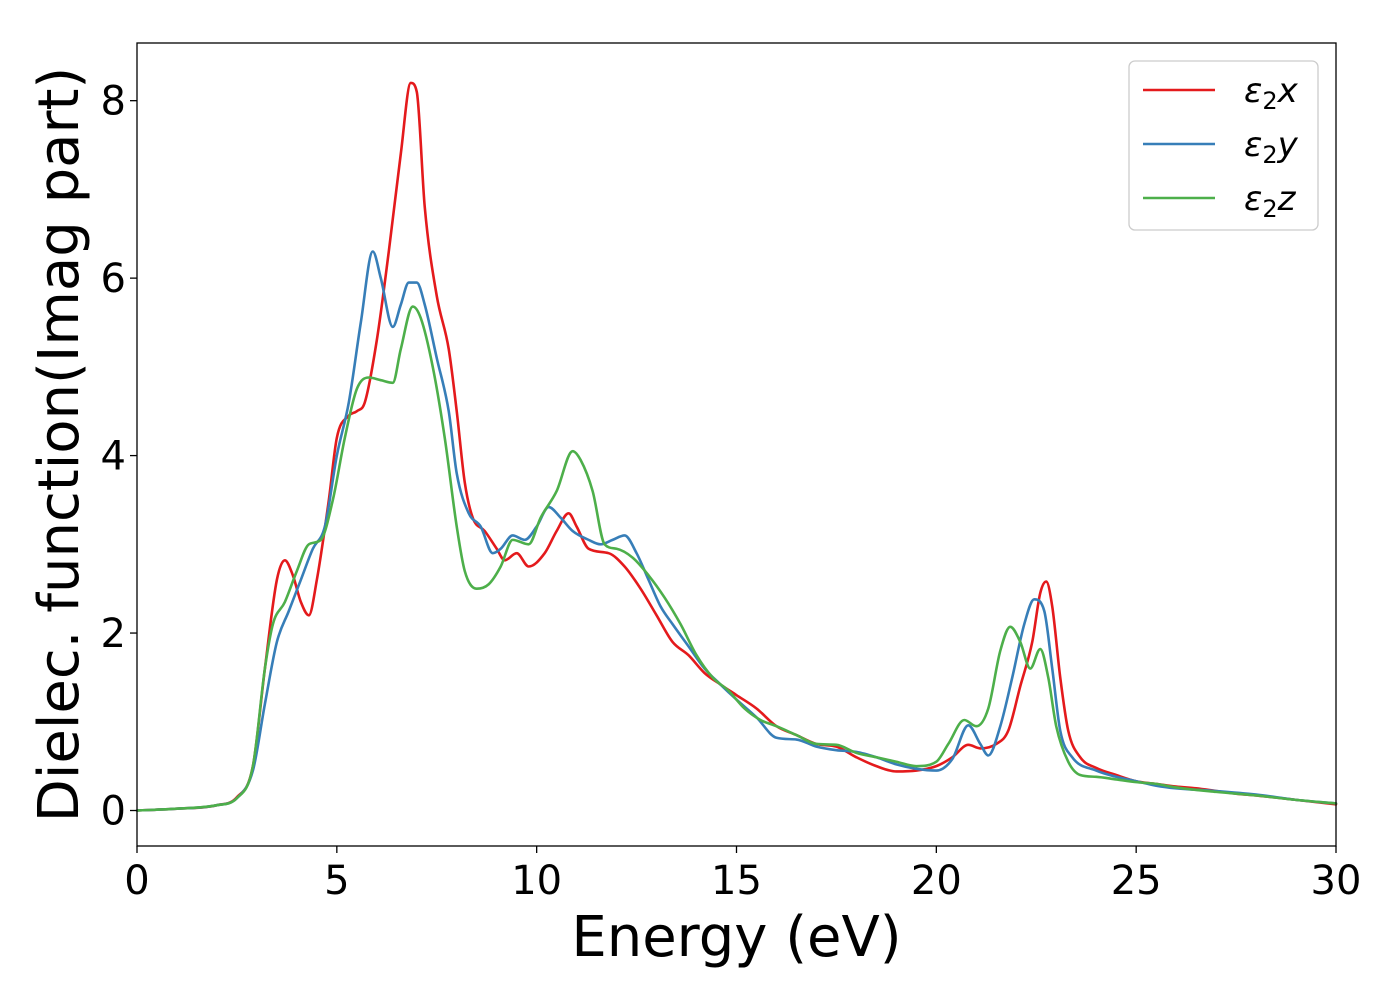  What do you see at coordinates (1336, 881) in the screenshot?
I see `x-tick-label: 30` at bounding box center [1336, 881].